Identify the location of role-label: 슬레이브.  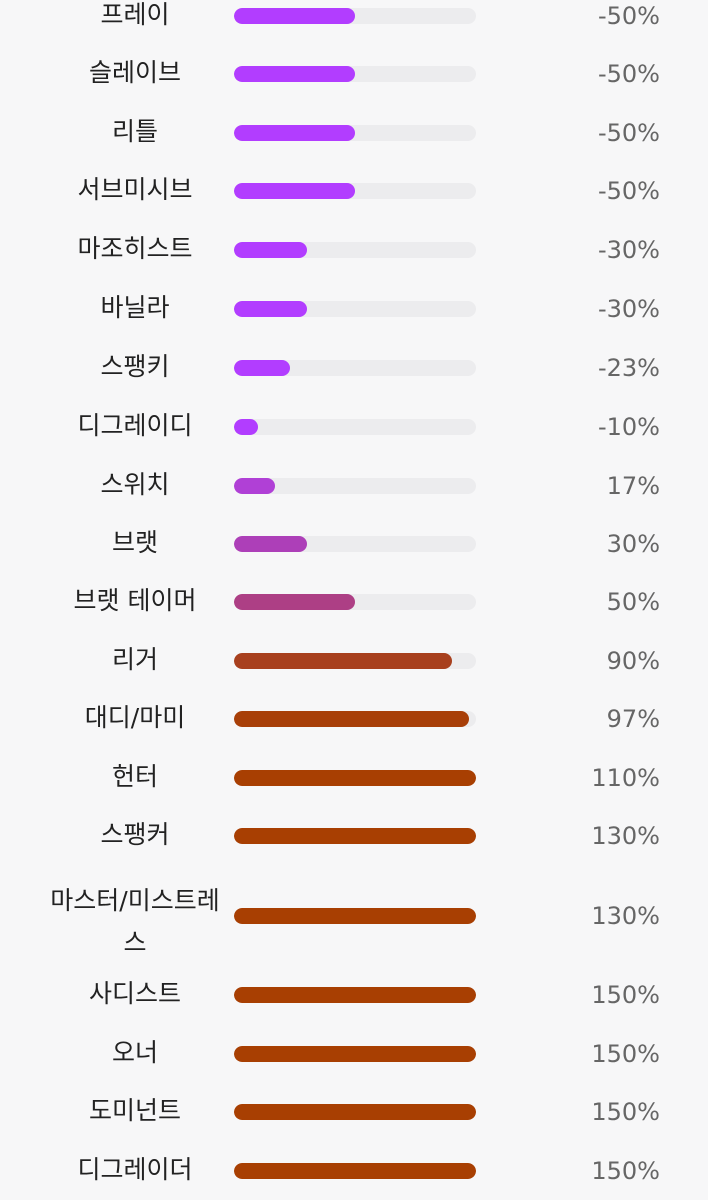
(134, 72).